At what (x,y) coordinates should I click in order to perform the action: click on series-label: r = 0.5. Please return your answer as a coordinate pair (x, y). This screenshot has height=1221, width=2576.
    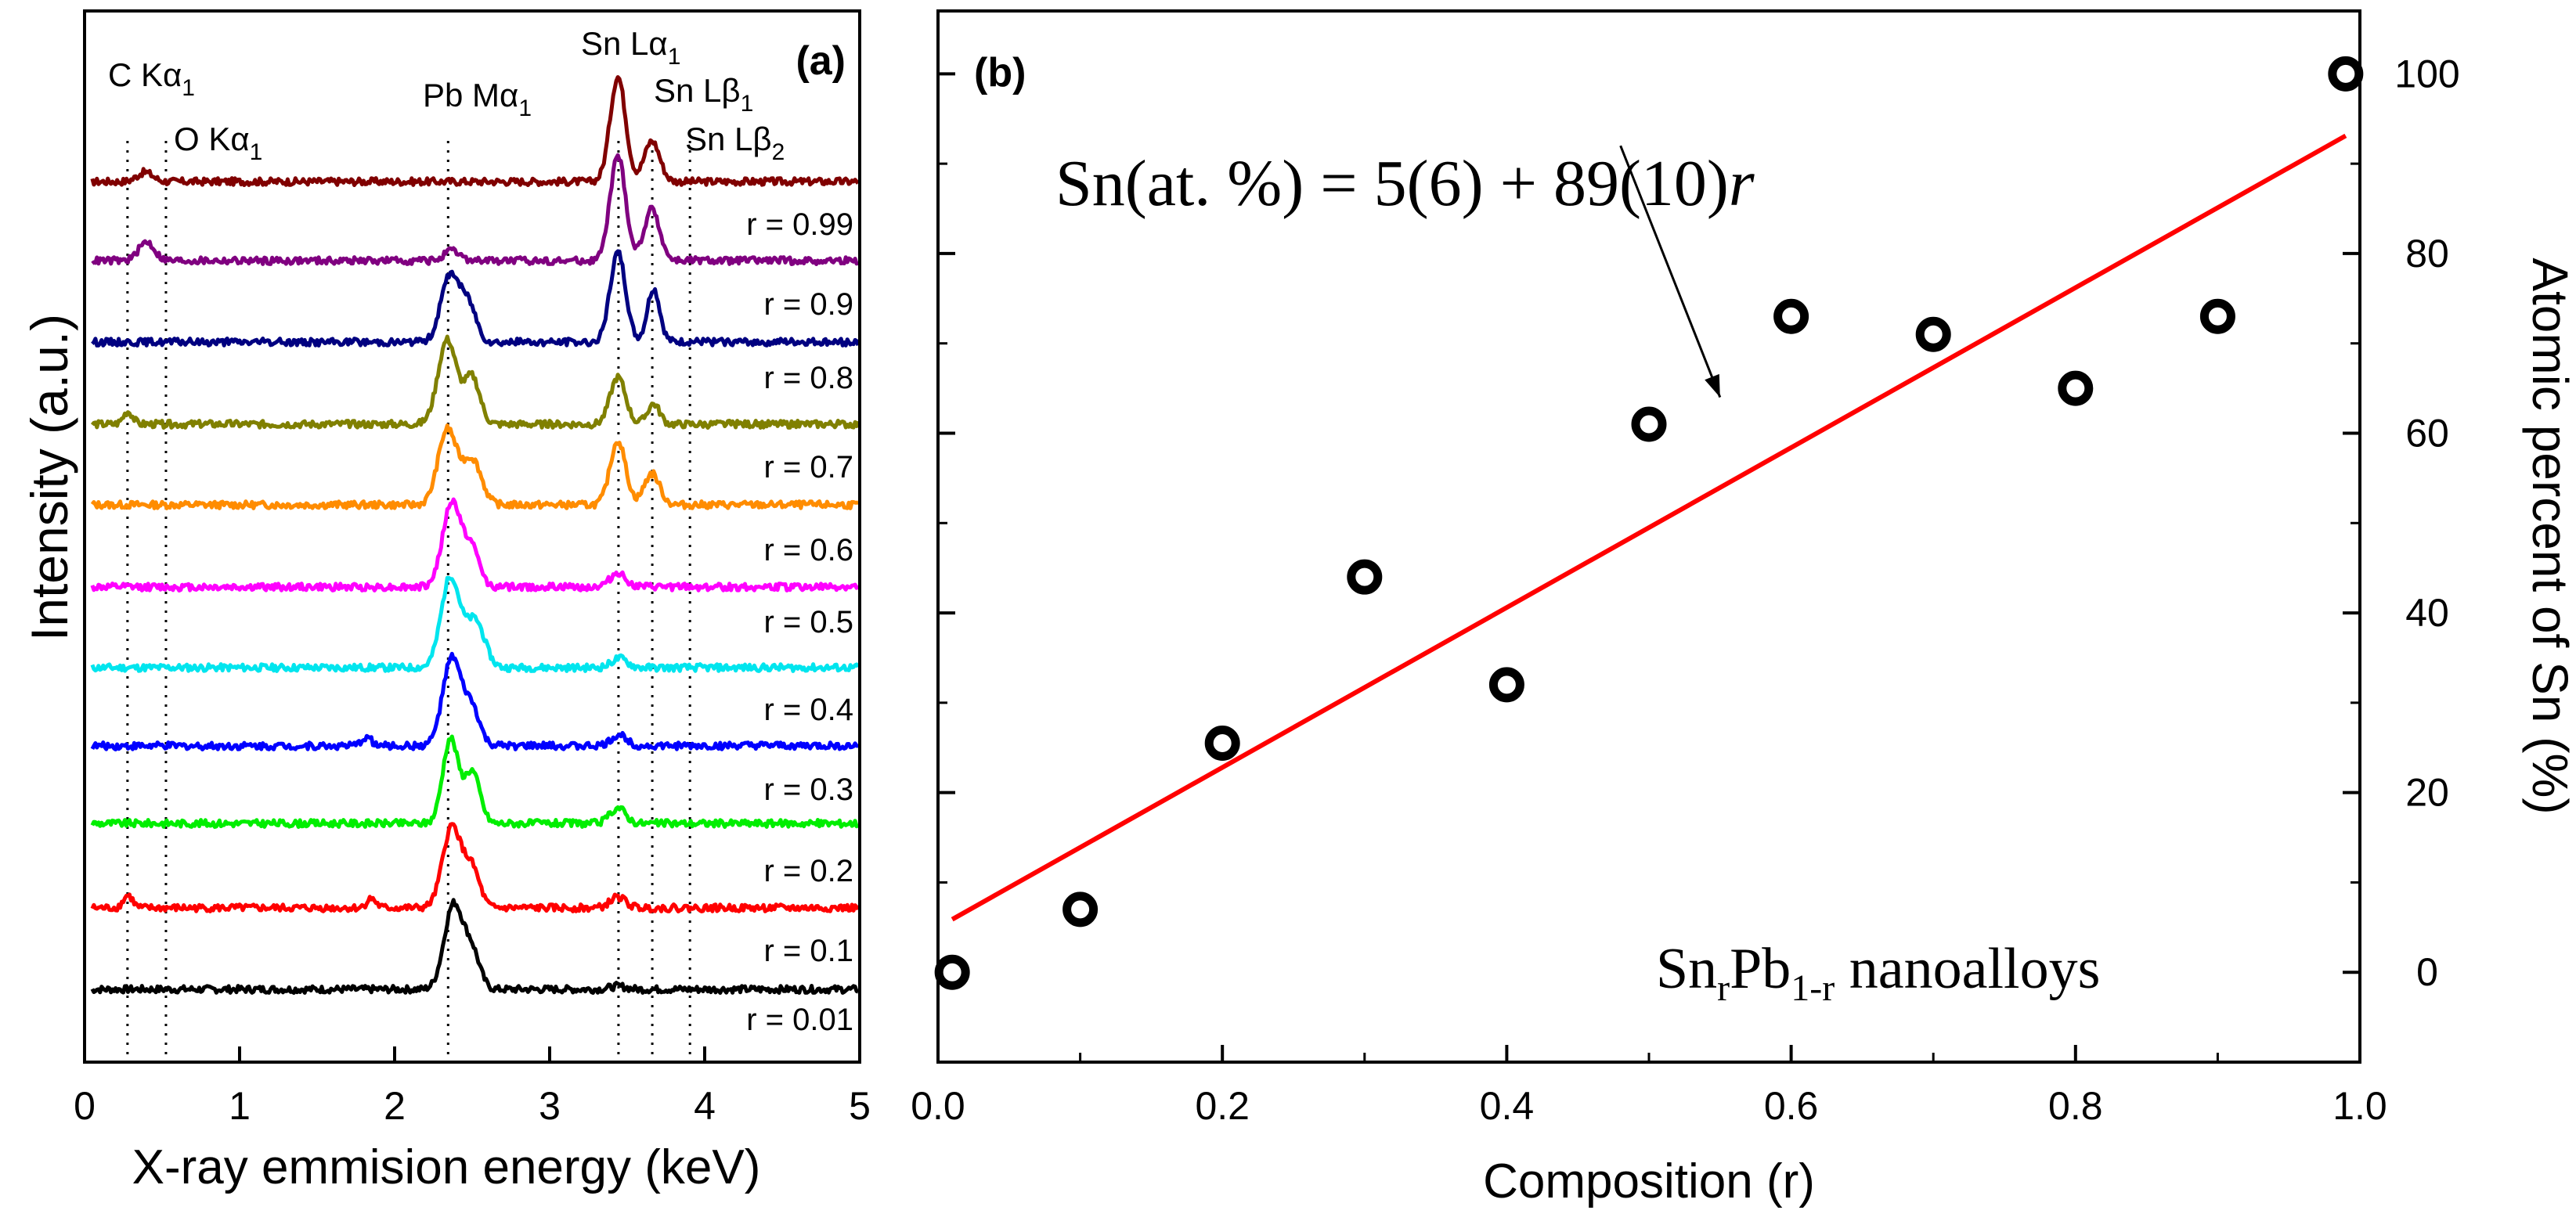
    Looking at the image, I should click on (808, 622).